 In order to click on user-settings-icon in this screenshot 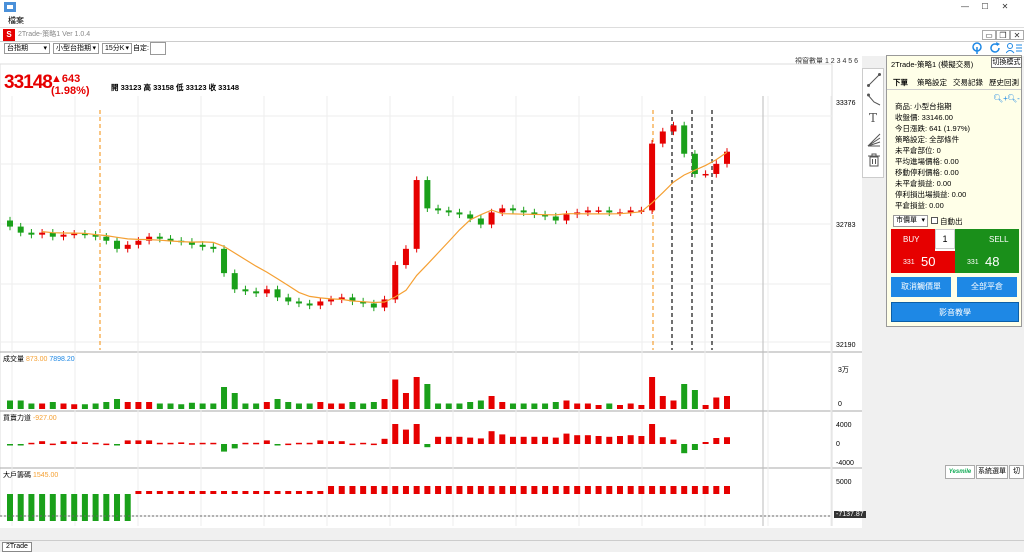, I will do `click(1013, 48)`.